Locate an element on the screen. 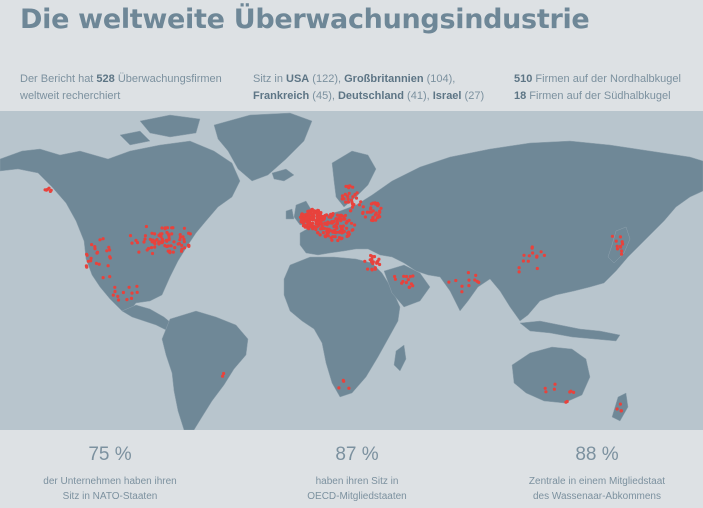 This screenshot has height=508, width=703. south-america-shape is located at coordinates (205, 370).